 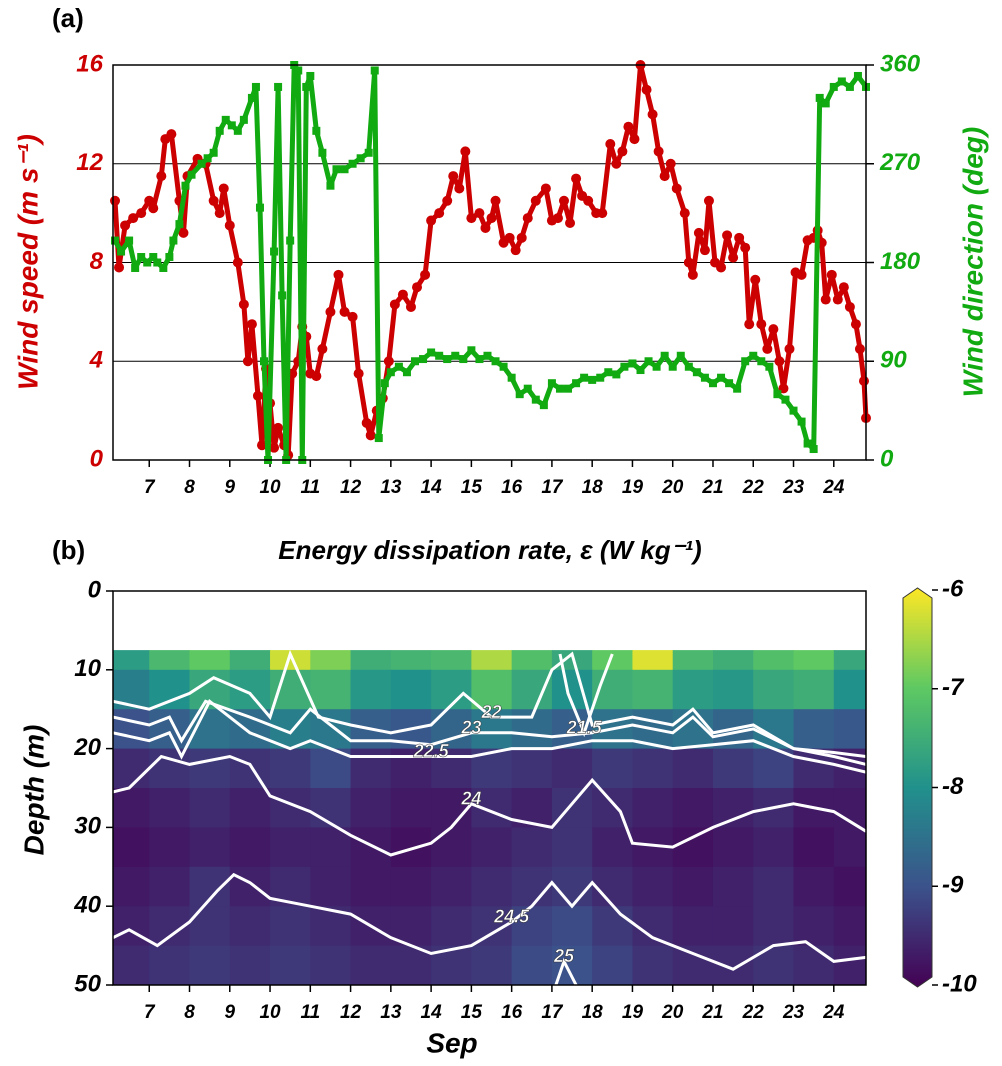 I want to click on y2-axis-title: Wind direction (deg), so click(x=972, y=262).